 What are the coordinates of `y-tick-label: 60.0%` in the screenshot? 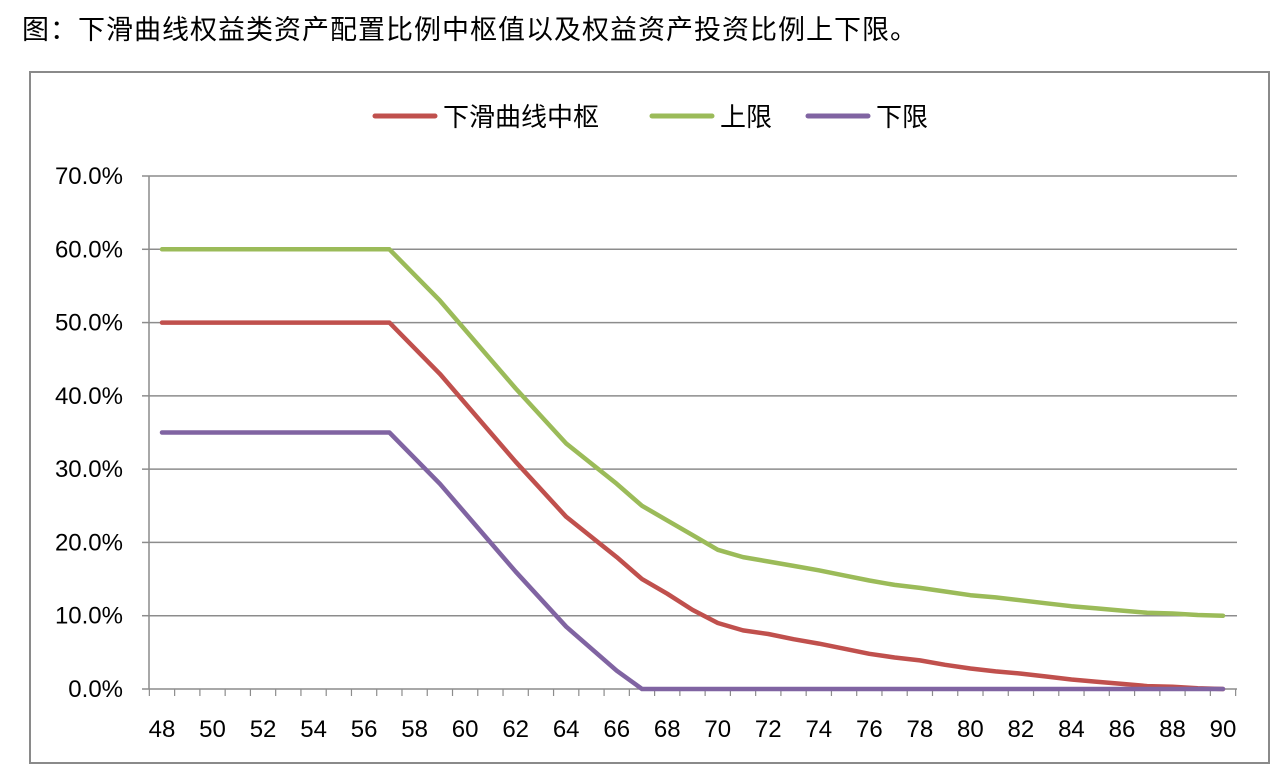 It's located at (89, 249).